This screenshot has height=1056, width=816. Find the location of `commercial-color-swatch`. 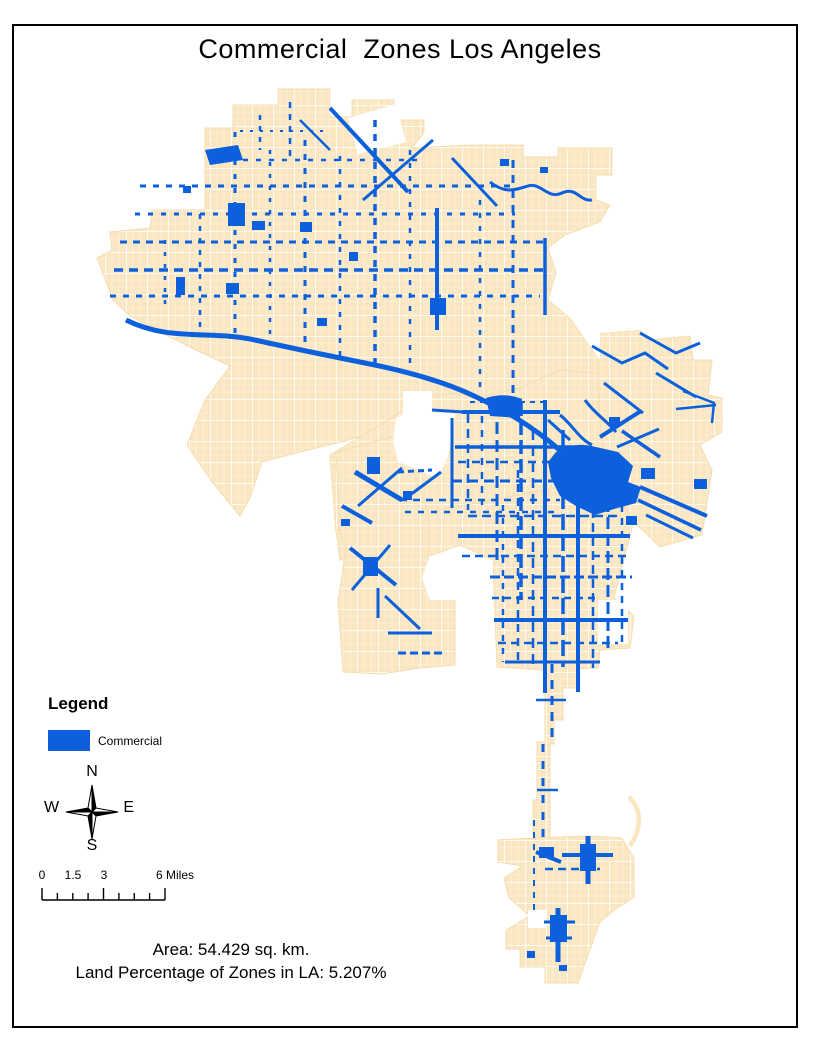

commercial-color-swatch is located at coordinates (69, 740).